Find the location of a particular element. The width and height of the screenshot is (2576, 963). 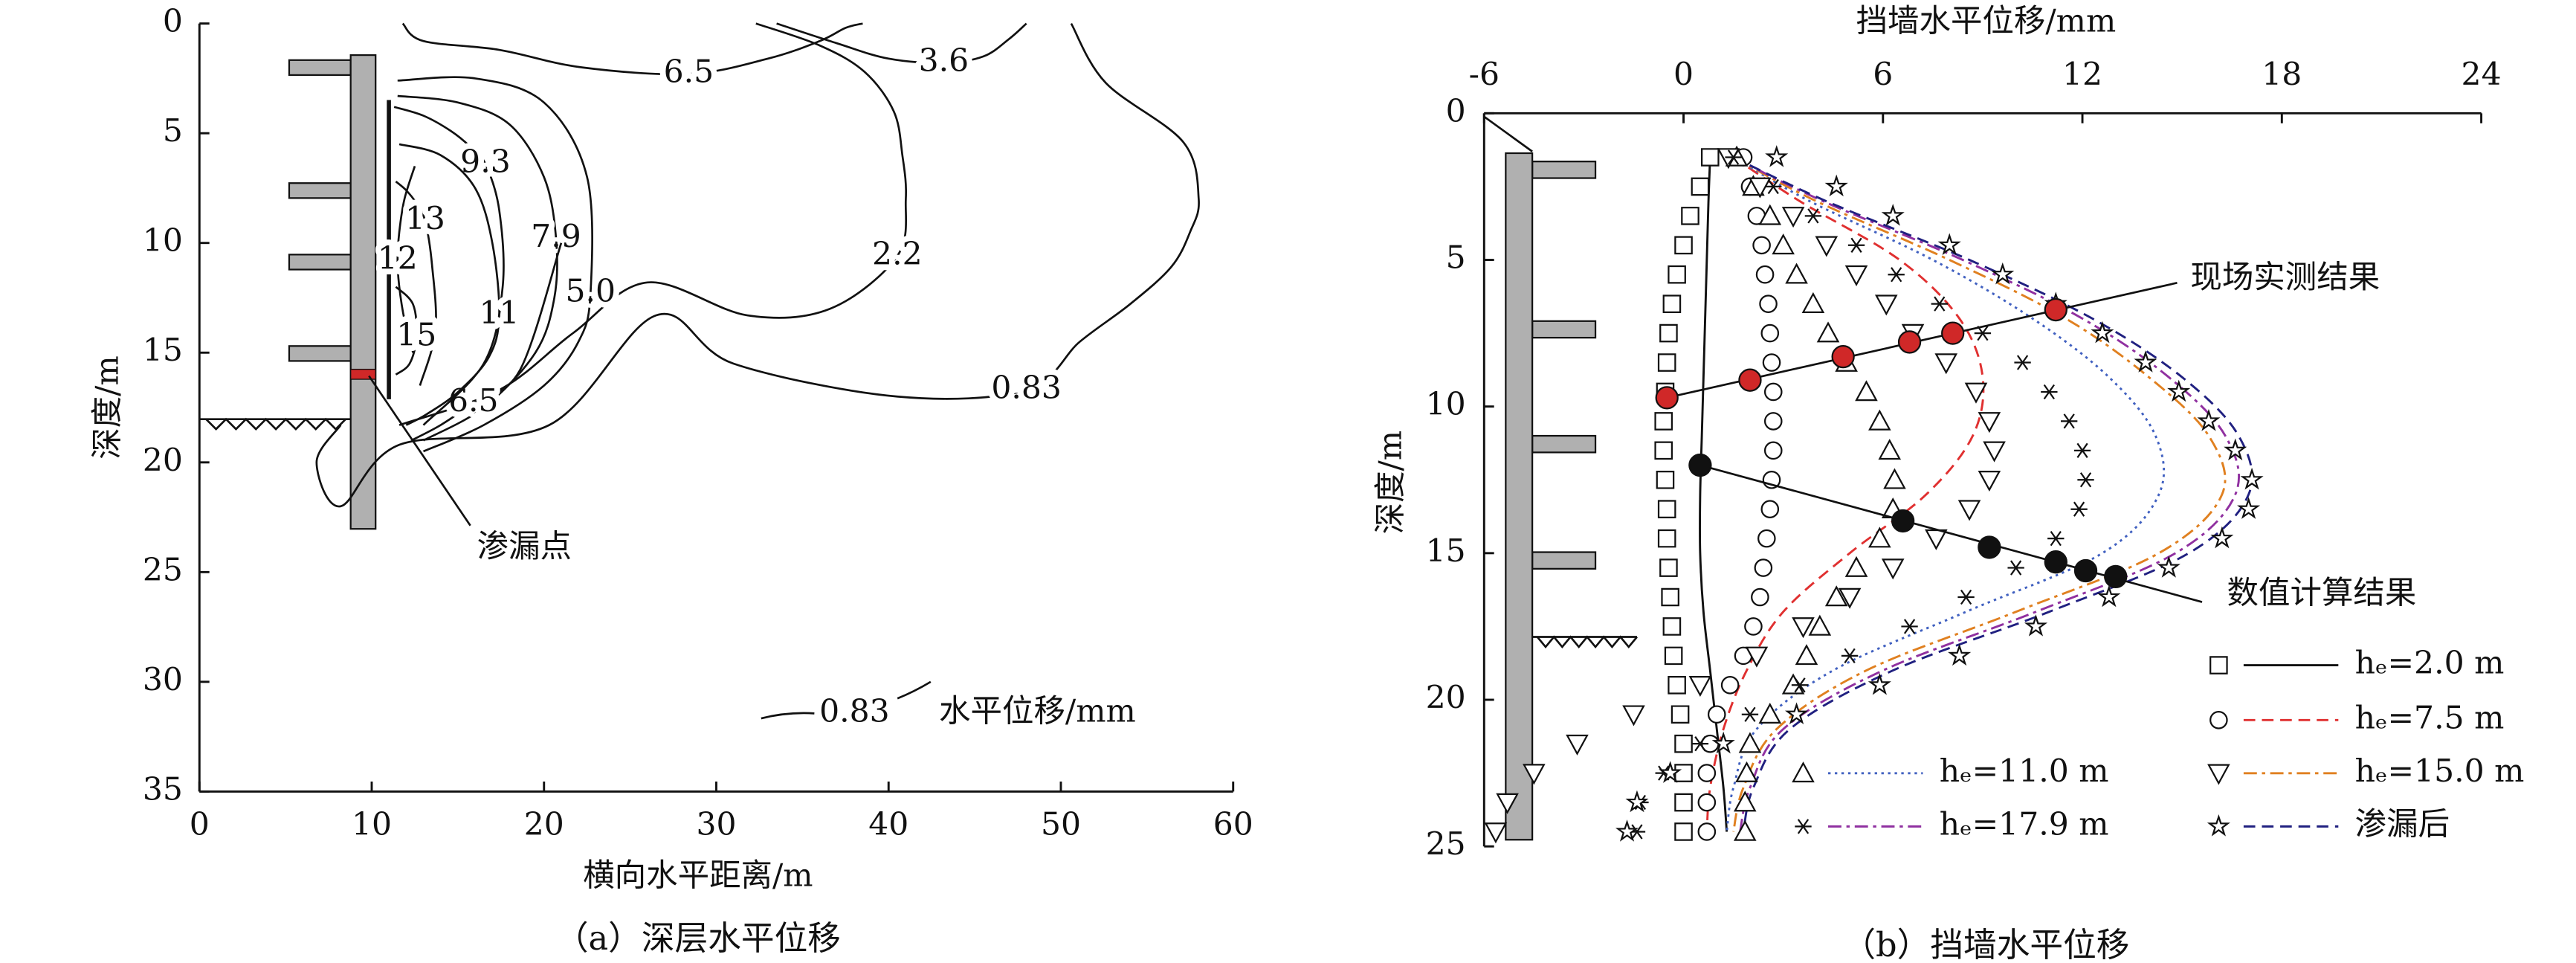

y-axis-label: 深度/m is located at coordinates (108, 407).